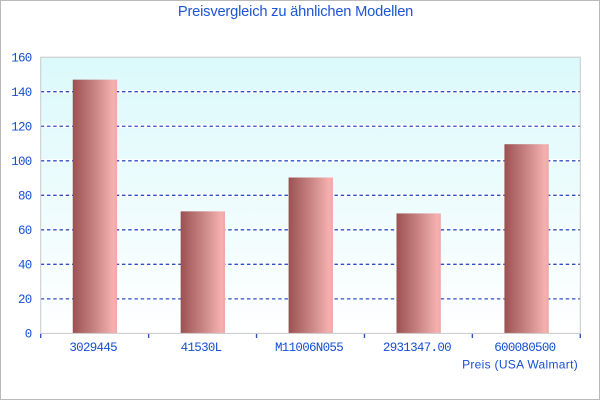 The height and width of the screenshot is (400, 600). I want to click on svg-text: 120, so click(21, 128).